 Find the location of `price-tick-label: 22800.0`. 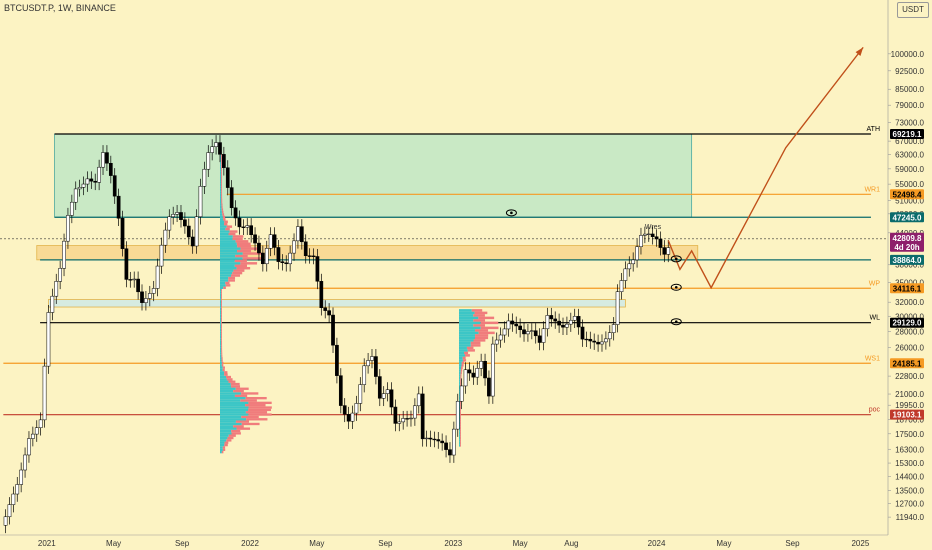

price-tick-label: 22800.0 is located at coordinates (909, 376).